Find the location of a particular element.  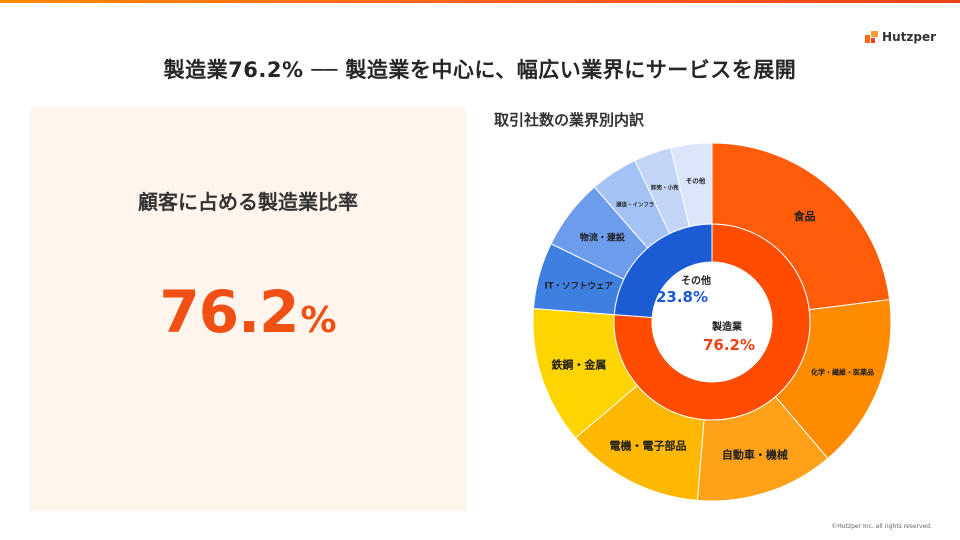

hutzper-logo-icon is located at coordinates (872, 37).